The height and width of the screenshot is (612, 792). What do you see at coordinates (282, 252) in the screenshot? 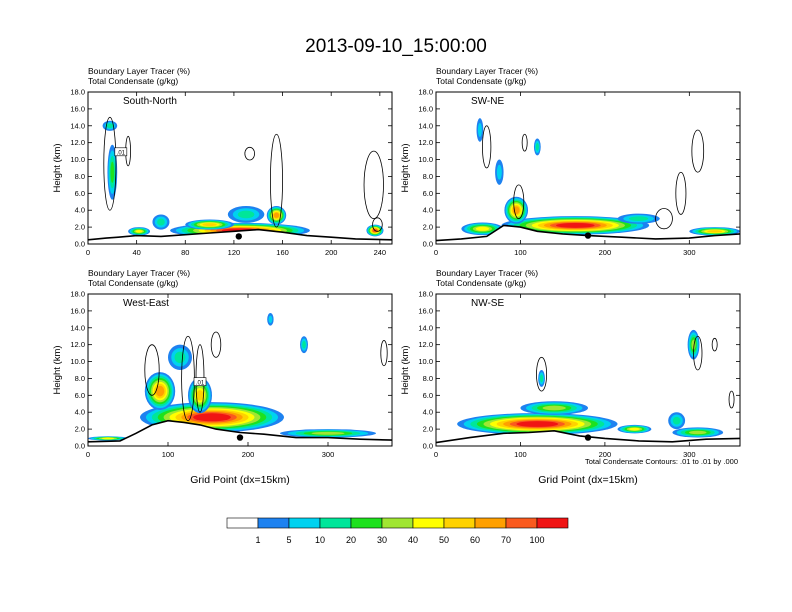
I see `x-tick-label: 160` at bounding box center [282, 252].